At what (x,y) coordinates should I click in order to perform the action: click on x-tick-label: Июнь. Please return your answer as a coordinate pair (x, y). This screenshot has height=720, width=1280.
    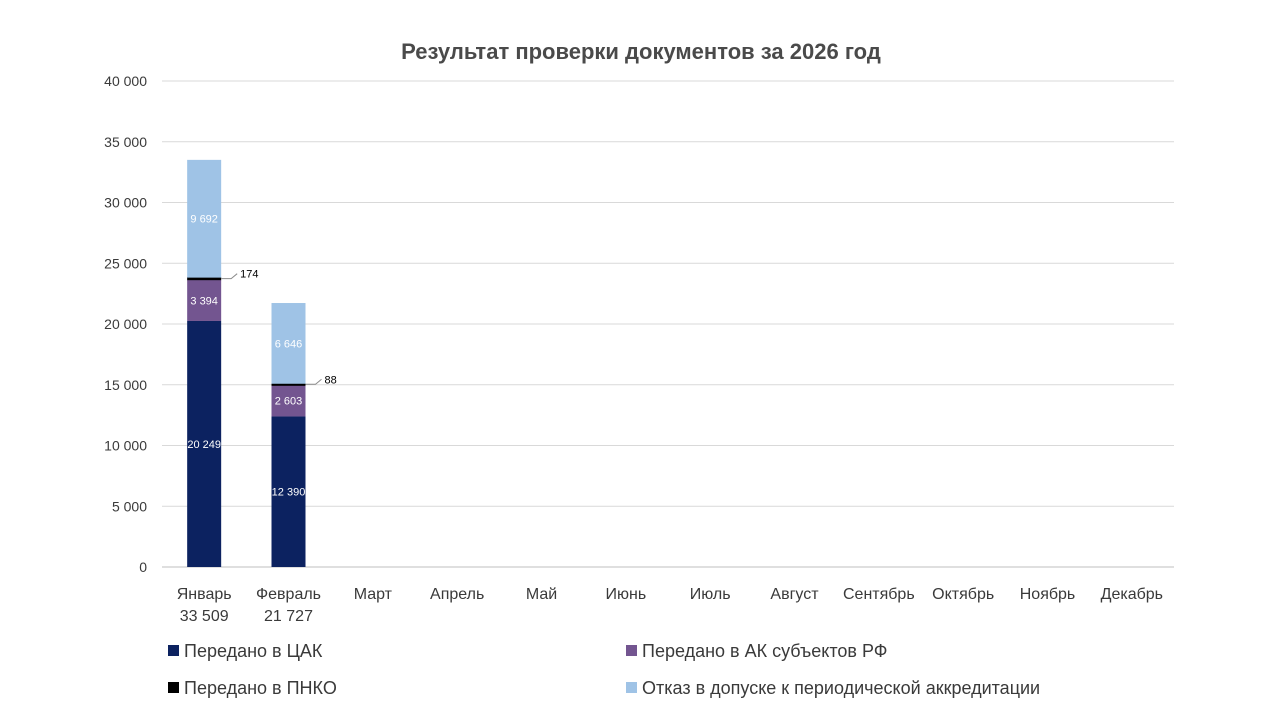
    Looking at the image, I should click on (625, 594).